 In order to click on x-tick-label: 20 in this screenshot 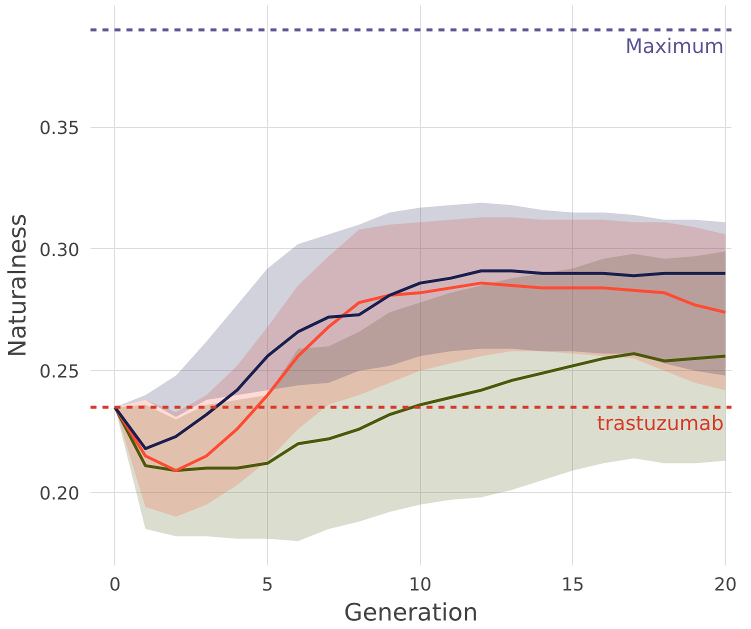, I will do `click(725, 585)`.